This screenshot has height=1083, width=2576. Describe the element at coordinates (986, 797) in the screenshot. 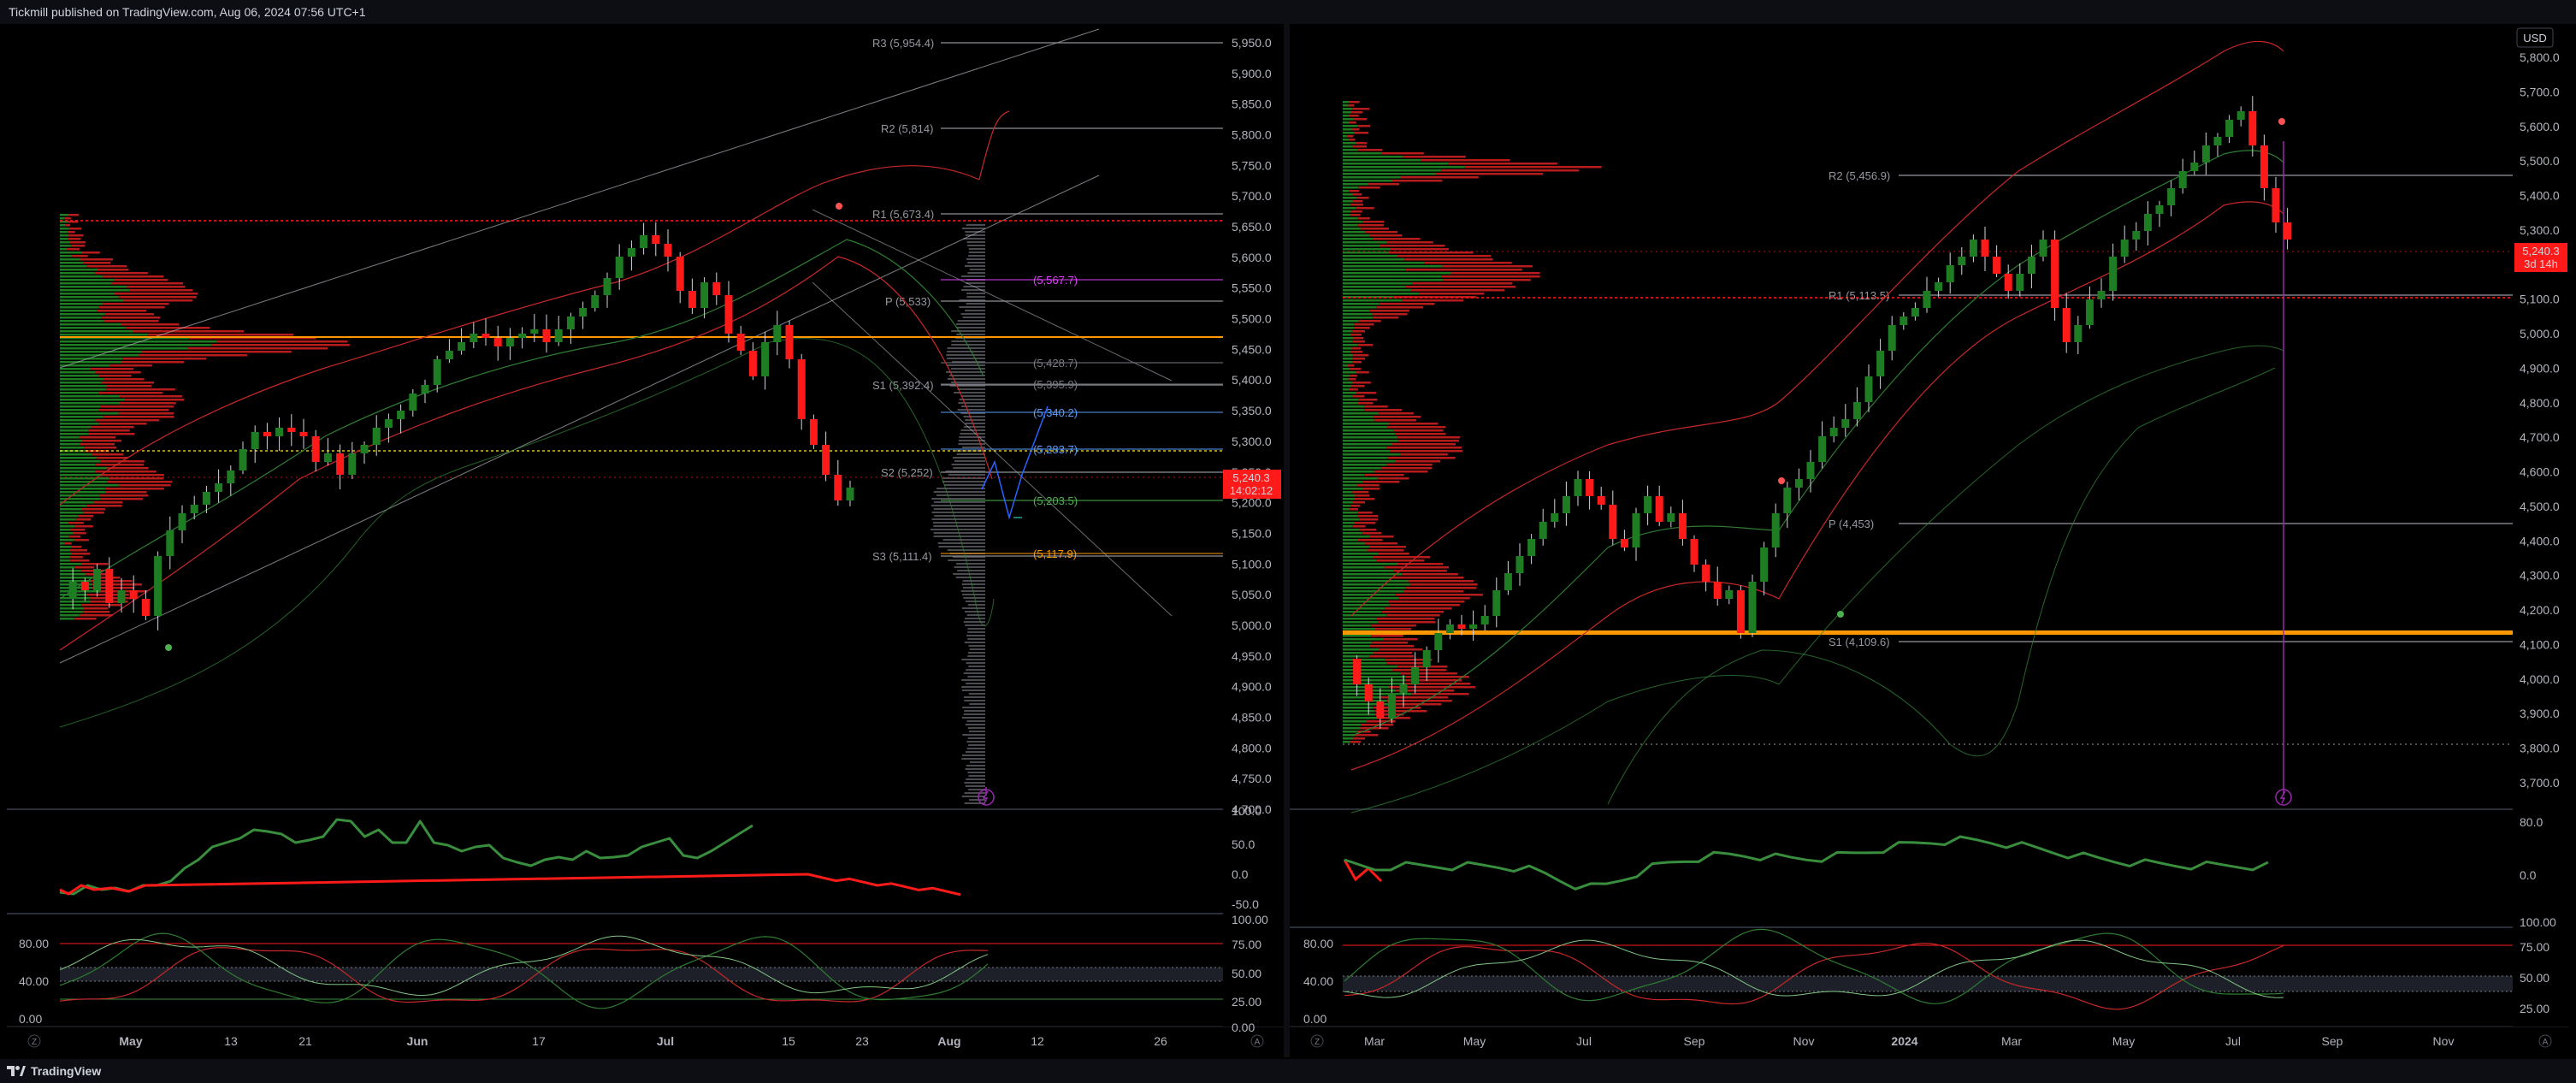

I see `left-lightning-icon` at that location.